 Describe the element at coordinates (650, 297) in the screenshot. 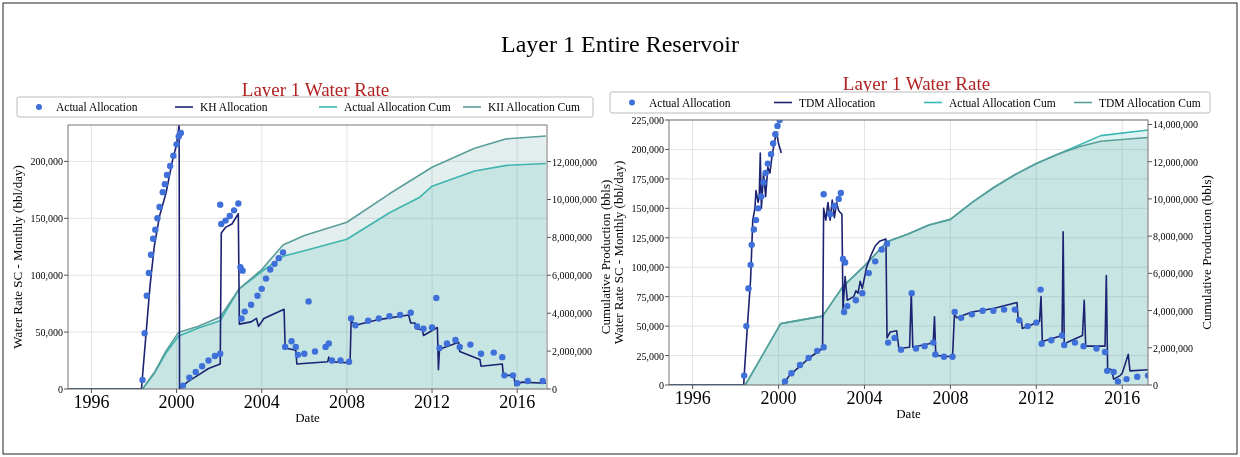

I see `y-tick-label: 75,000` at that location.